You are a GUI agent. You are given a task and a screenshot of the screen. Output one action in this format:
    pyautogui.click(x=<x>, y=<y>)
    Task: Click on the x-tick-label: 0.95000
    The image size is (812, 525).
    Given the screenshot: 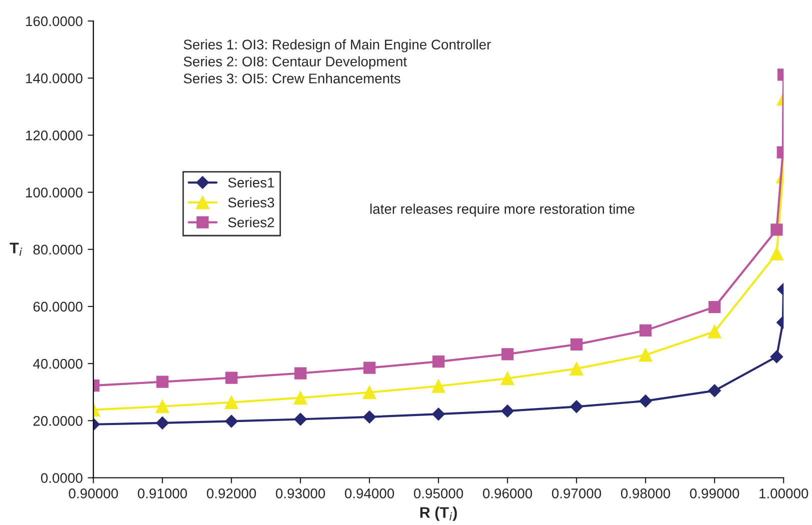 What is the action you would take?
    pyautogui.click(x=439, y=493)
    